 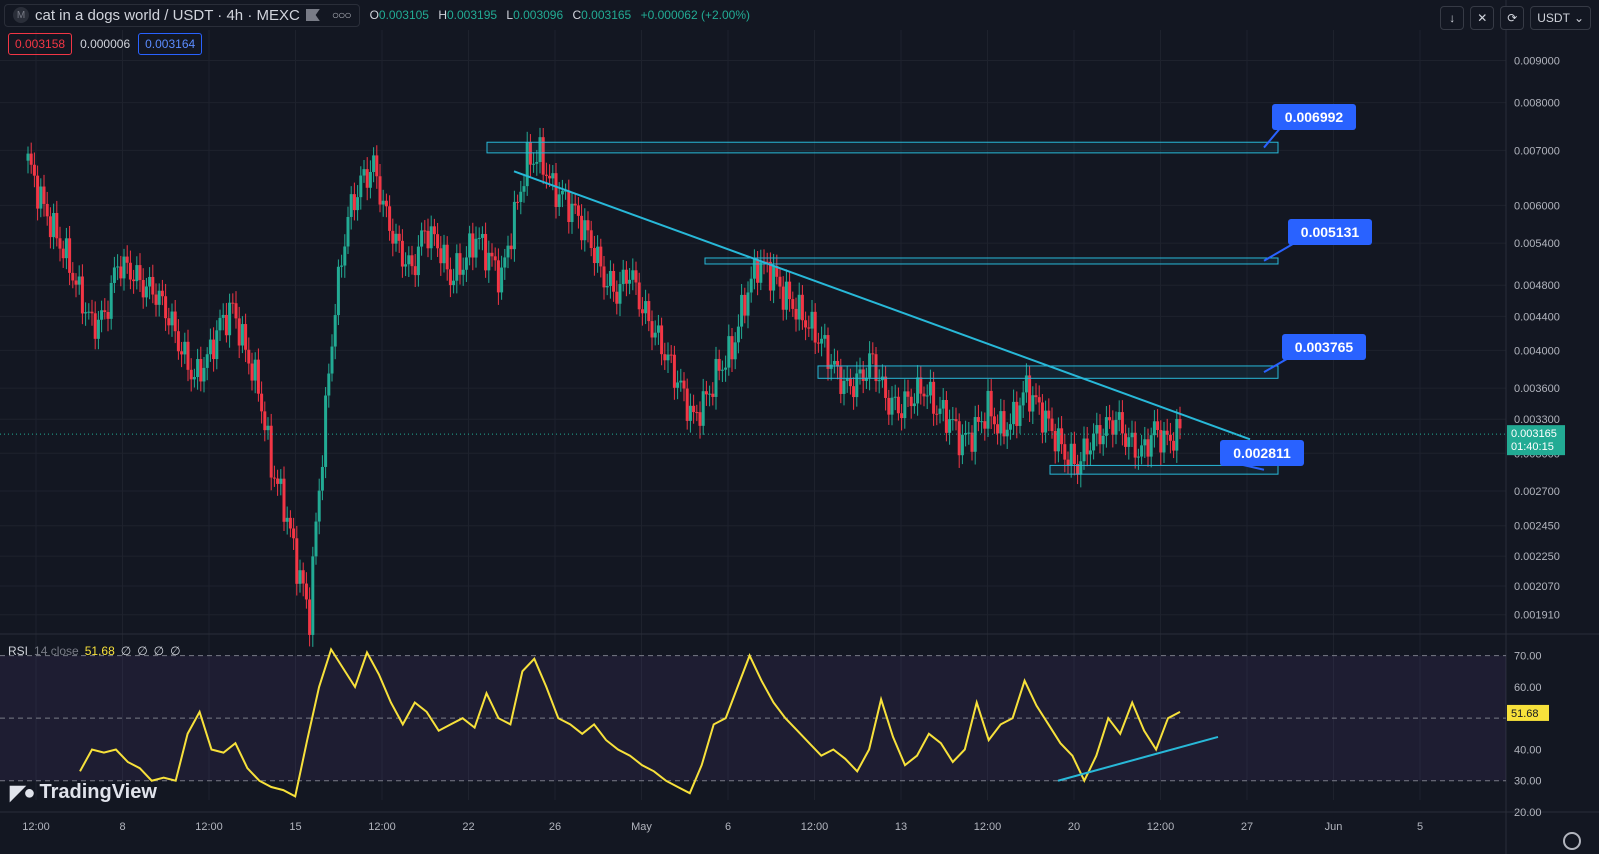 I want to click on price-tick-label: 0.007000, so click(x=1537, y=151).